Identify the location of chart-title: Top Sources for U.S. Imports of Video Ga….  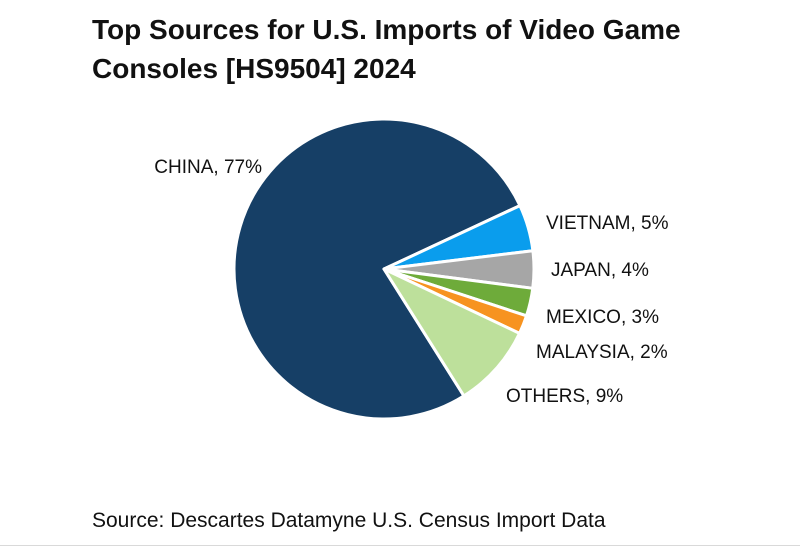
(386, 49).